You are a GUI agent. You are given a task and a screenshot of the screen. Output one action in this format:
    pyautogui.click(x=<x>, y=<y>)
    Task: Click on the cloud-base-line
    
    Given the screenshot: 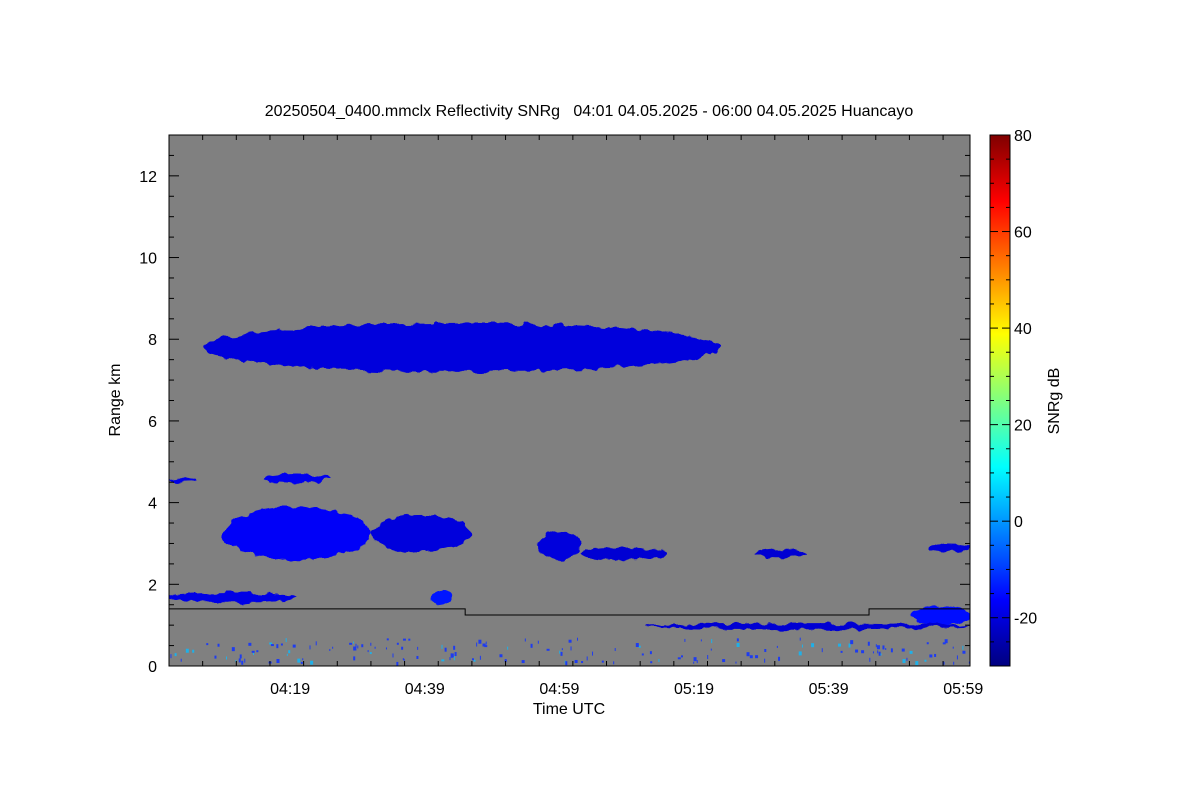 What is the action you would take?
    pyautogui.click(x=569, y=612)
    